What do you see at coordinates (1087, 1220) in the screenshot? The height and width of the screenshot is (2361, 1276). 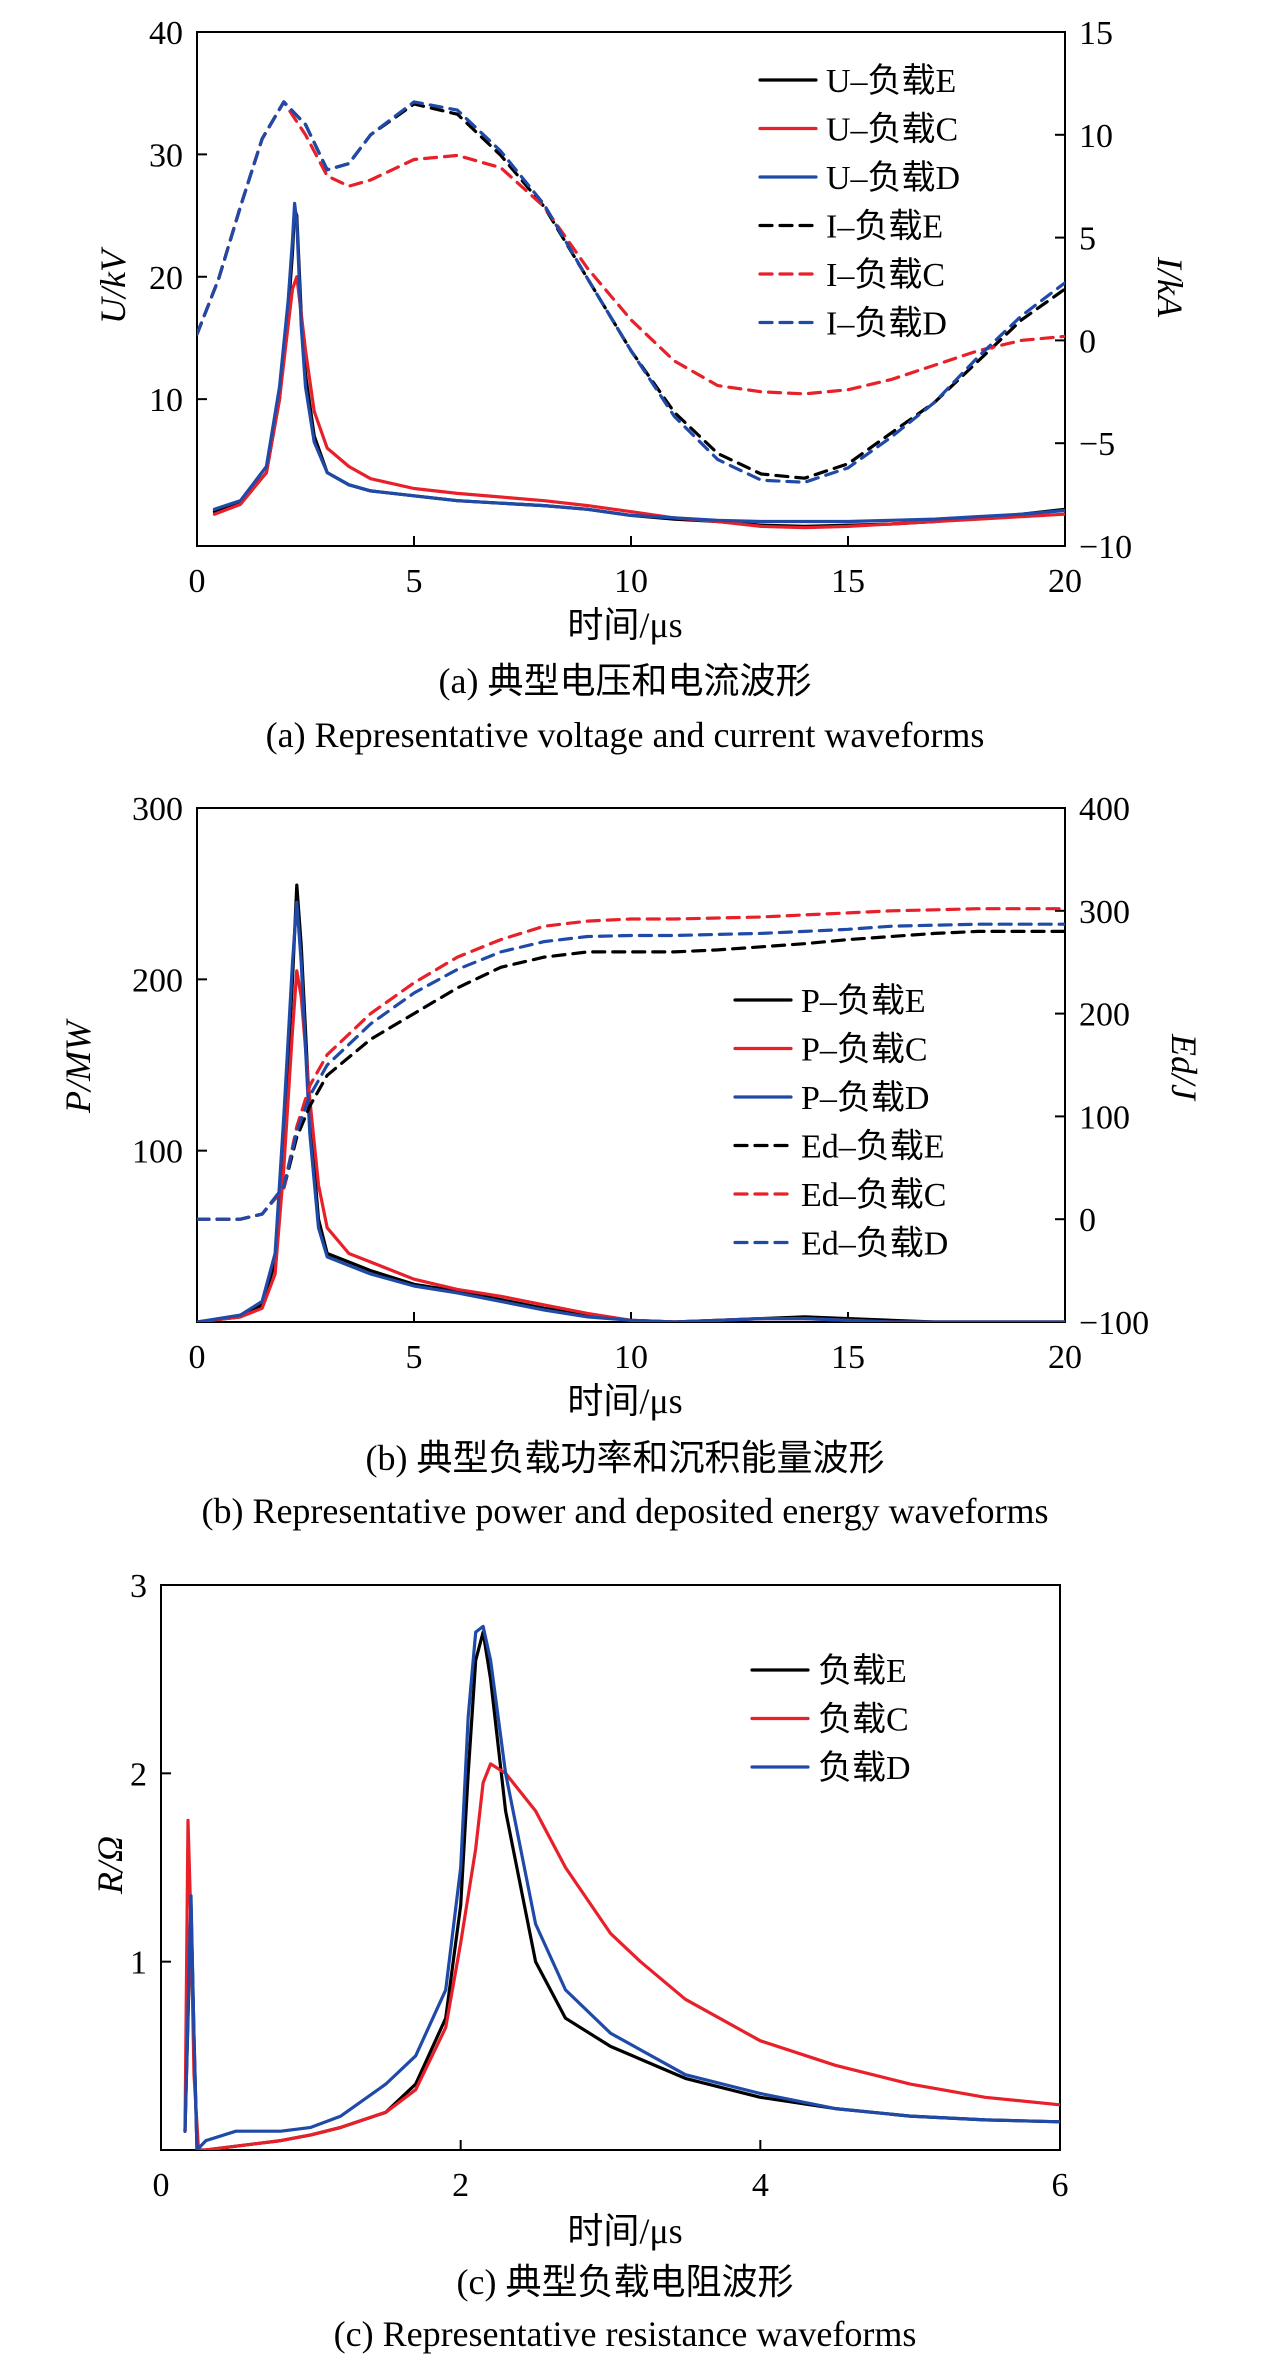 I see `y-right-tick-label-b: 0` at bounding box center [1087, 1220].